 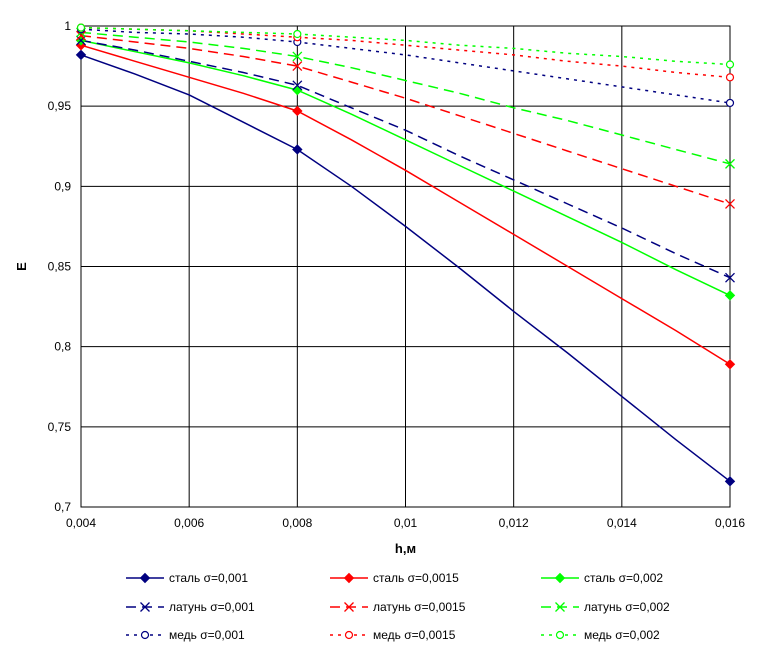 I want to click on legend-label: латунь σ=0,001, so click(x=212, y=607).